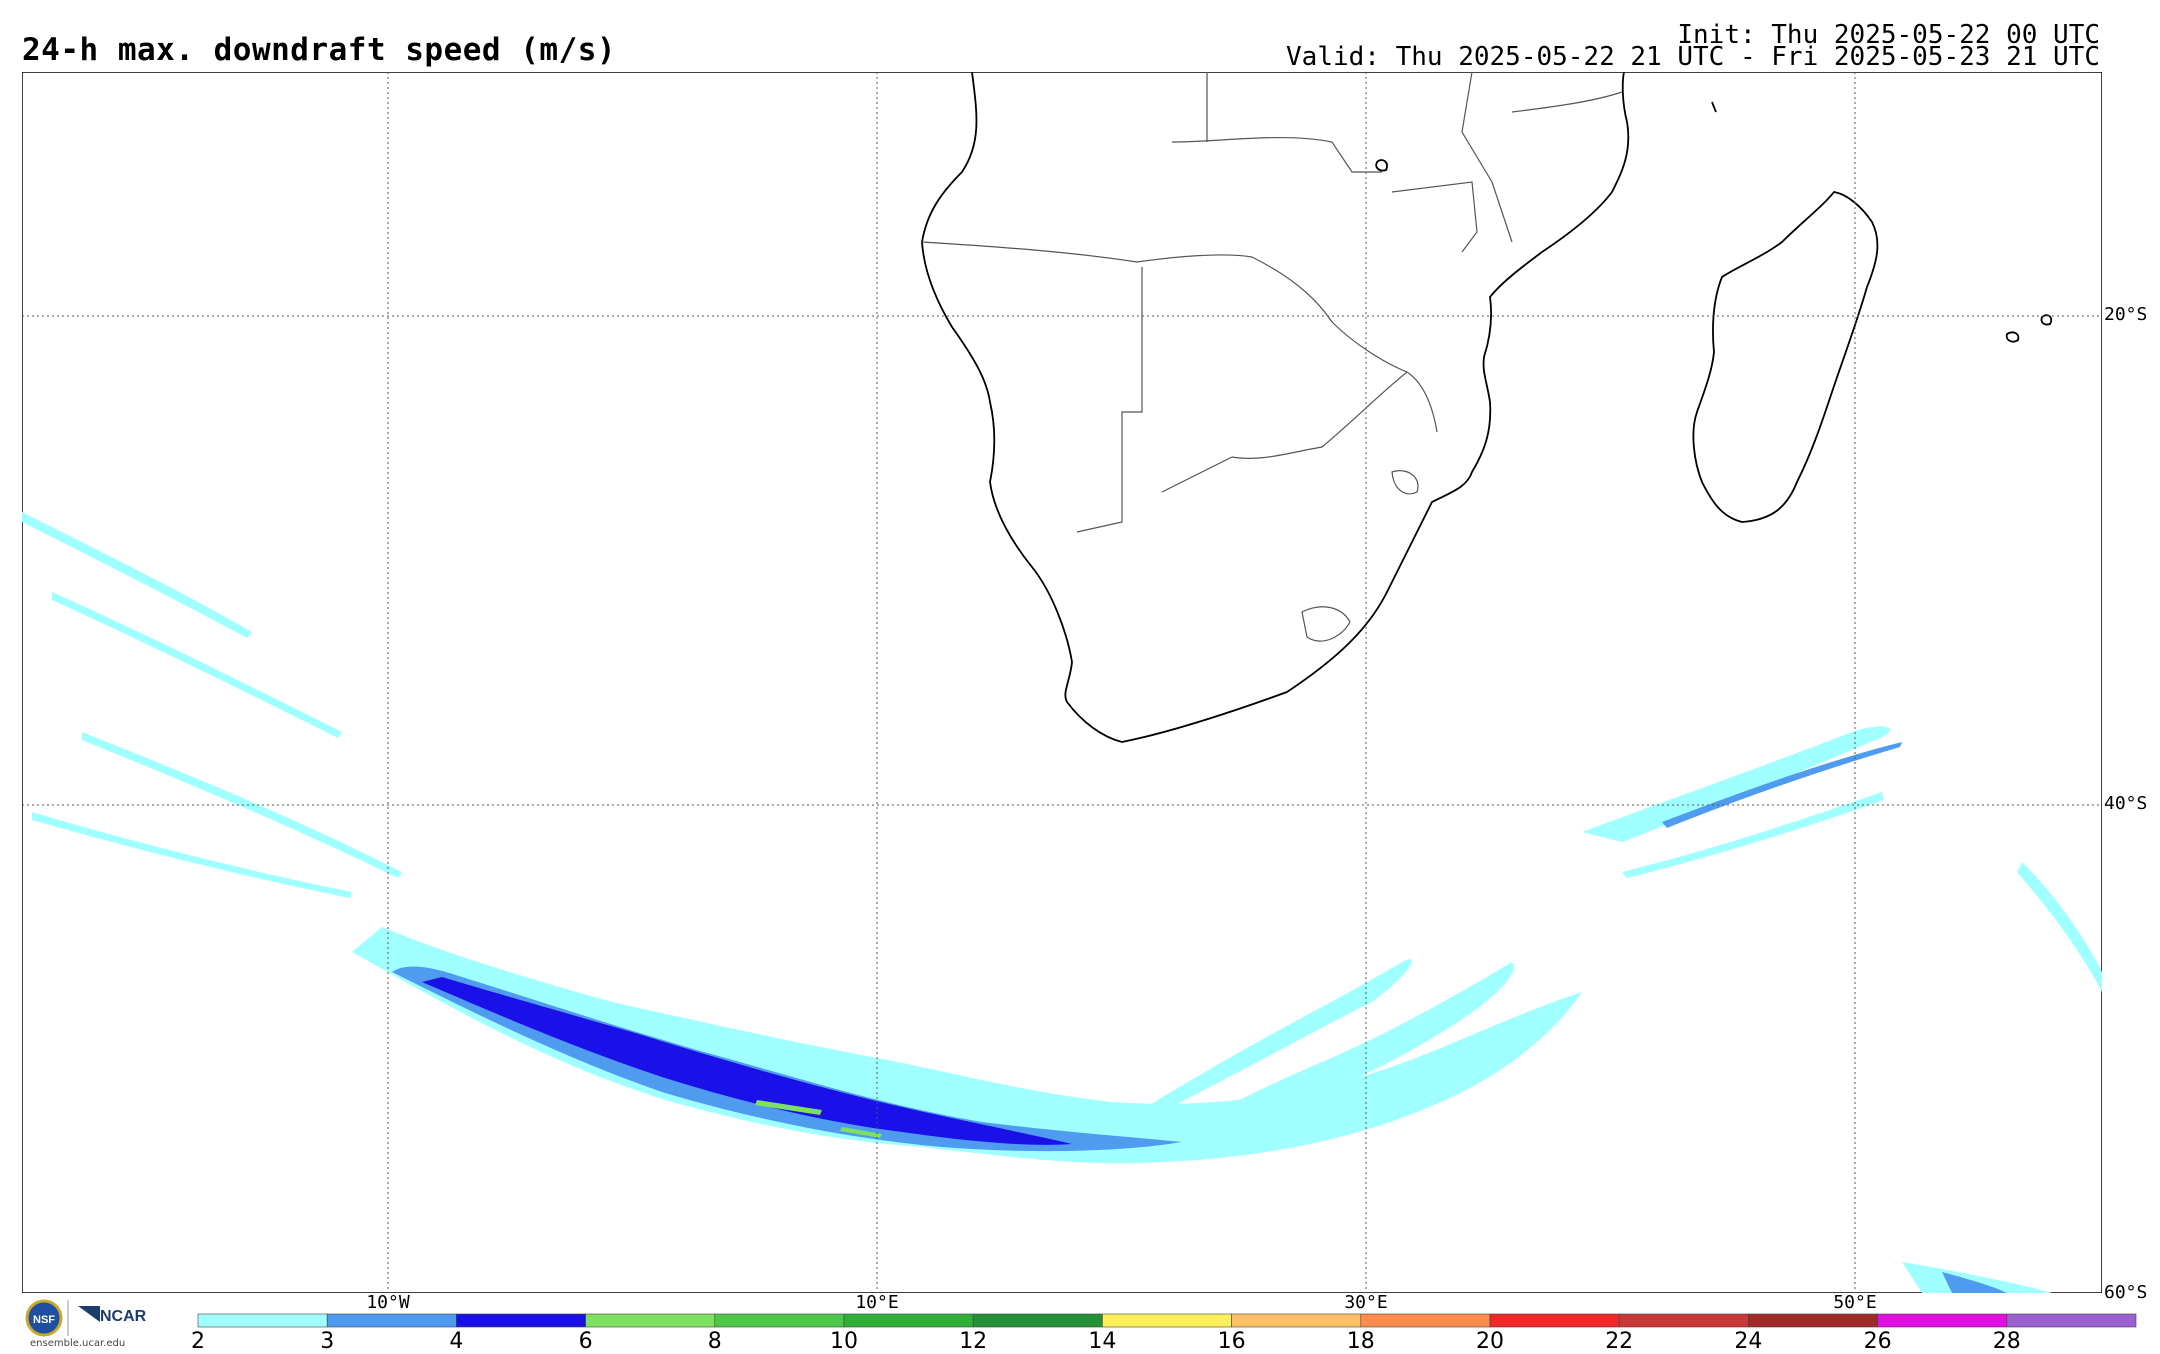 Image resolution: width=2160 pixels, height=1354 pixels. Describe the element at coordinates (2059, 927) in the screenshot. I see `field-streaks-fe` at that location.